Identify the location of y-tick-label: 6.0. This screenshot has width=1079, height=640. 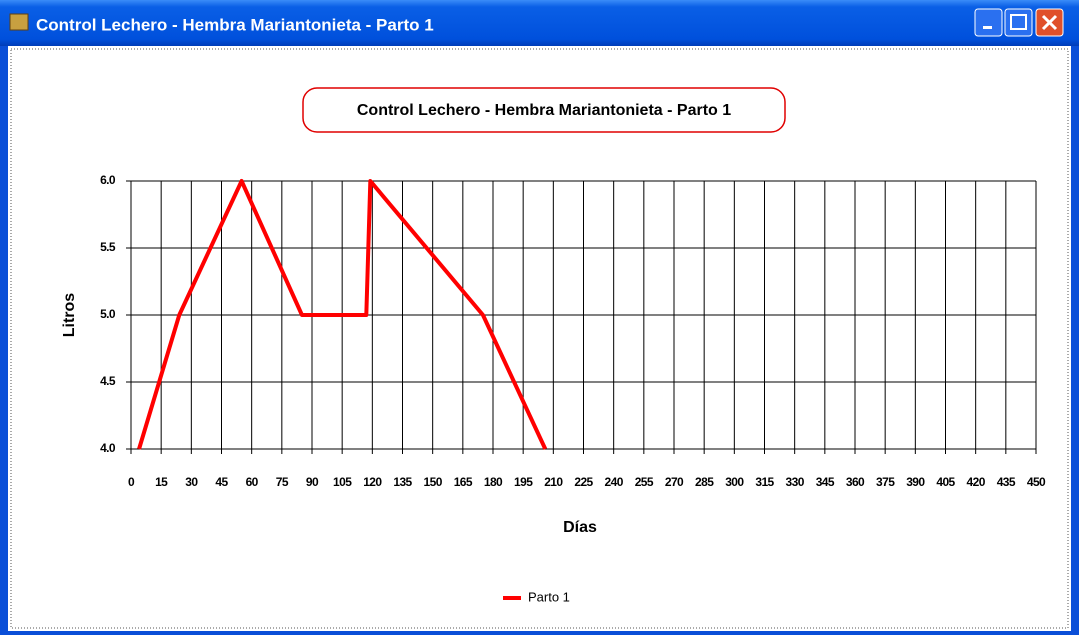
(108, 180).